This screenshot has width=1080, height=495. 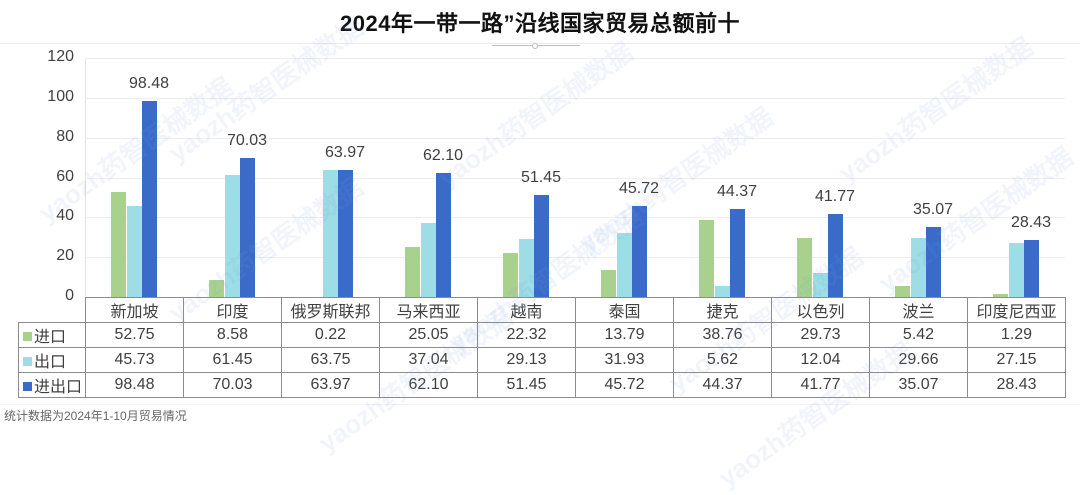 I want to click on table-cell: 27.15, so click(x=1017, y=360).